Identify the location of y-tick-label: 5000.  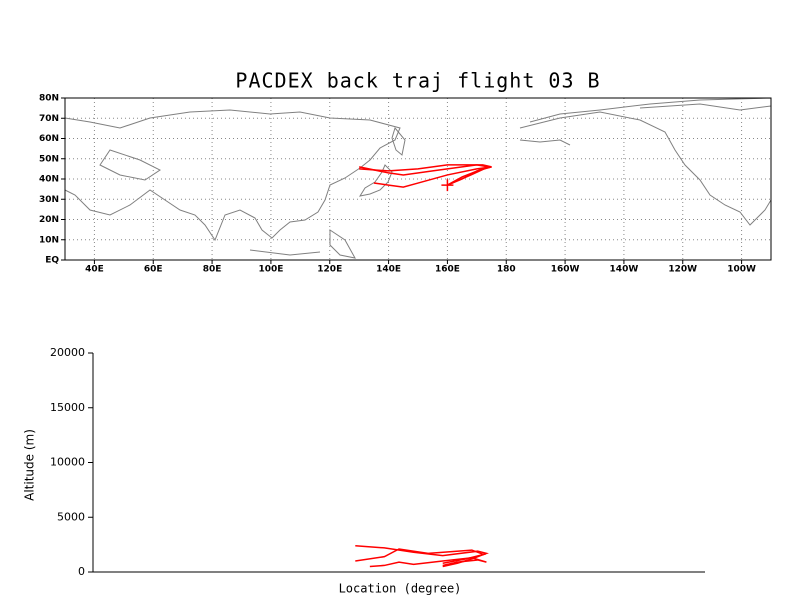
(71, 516).